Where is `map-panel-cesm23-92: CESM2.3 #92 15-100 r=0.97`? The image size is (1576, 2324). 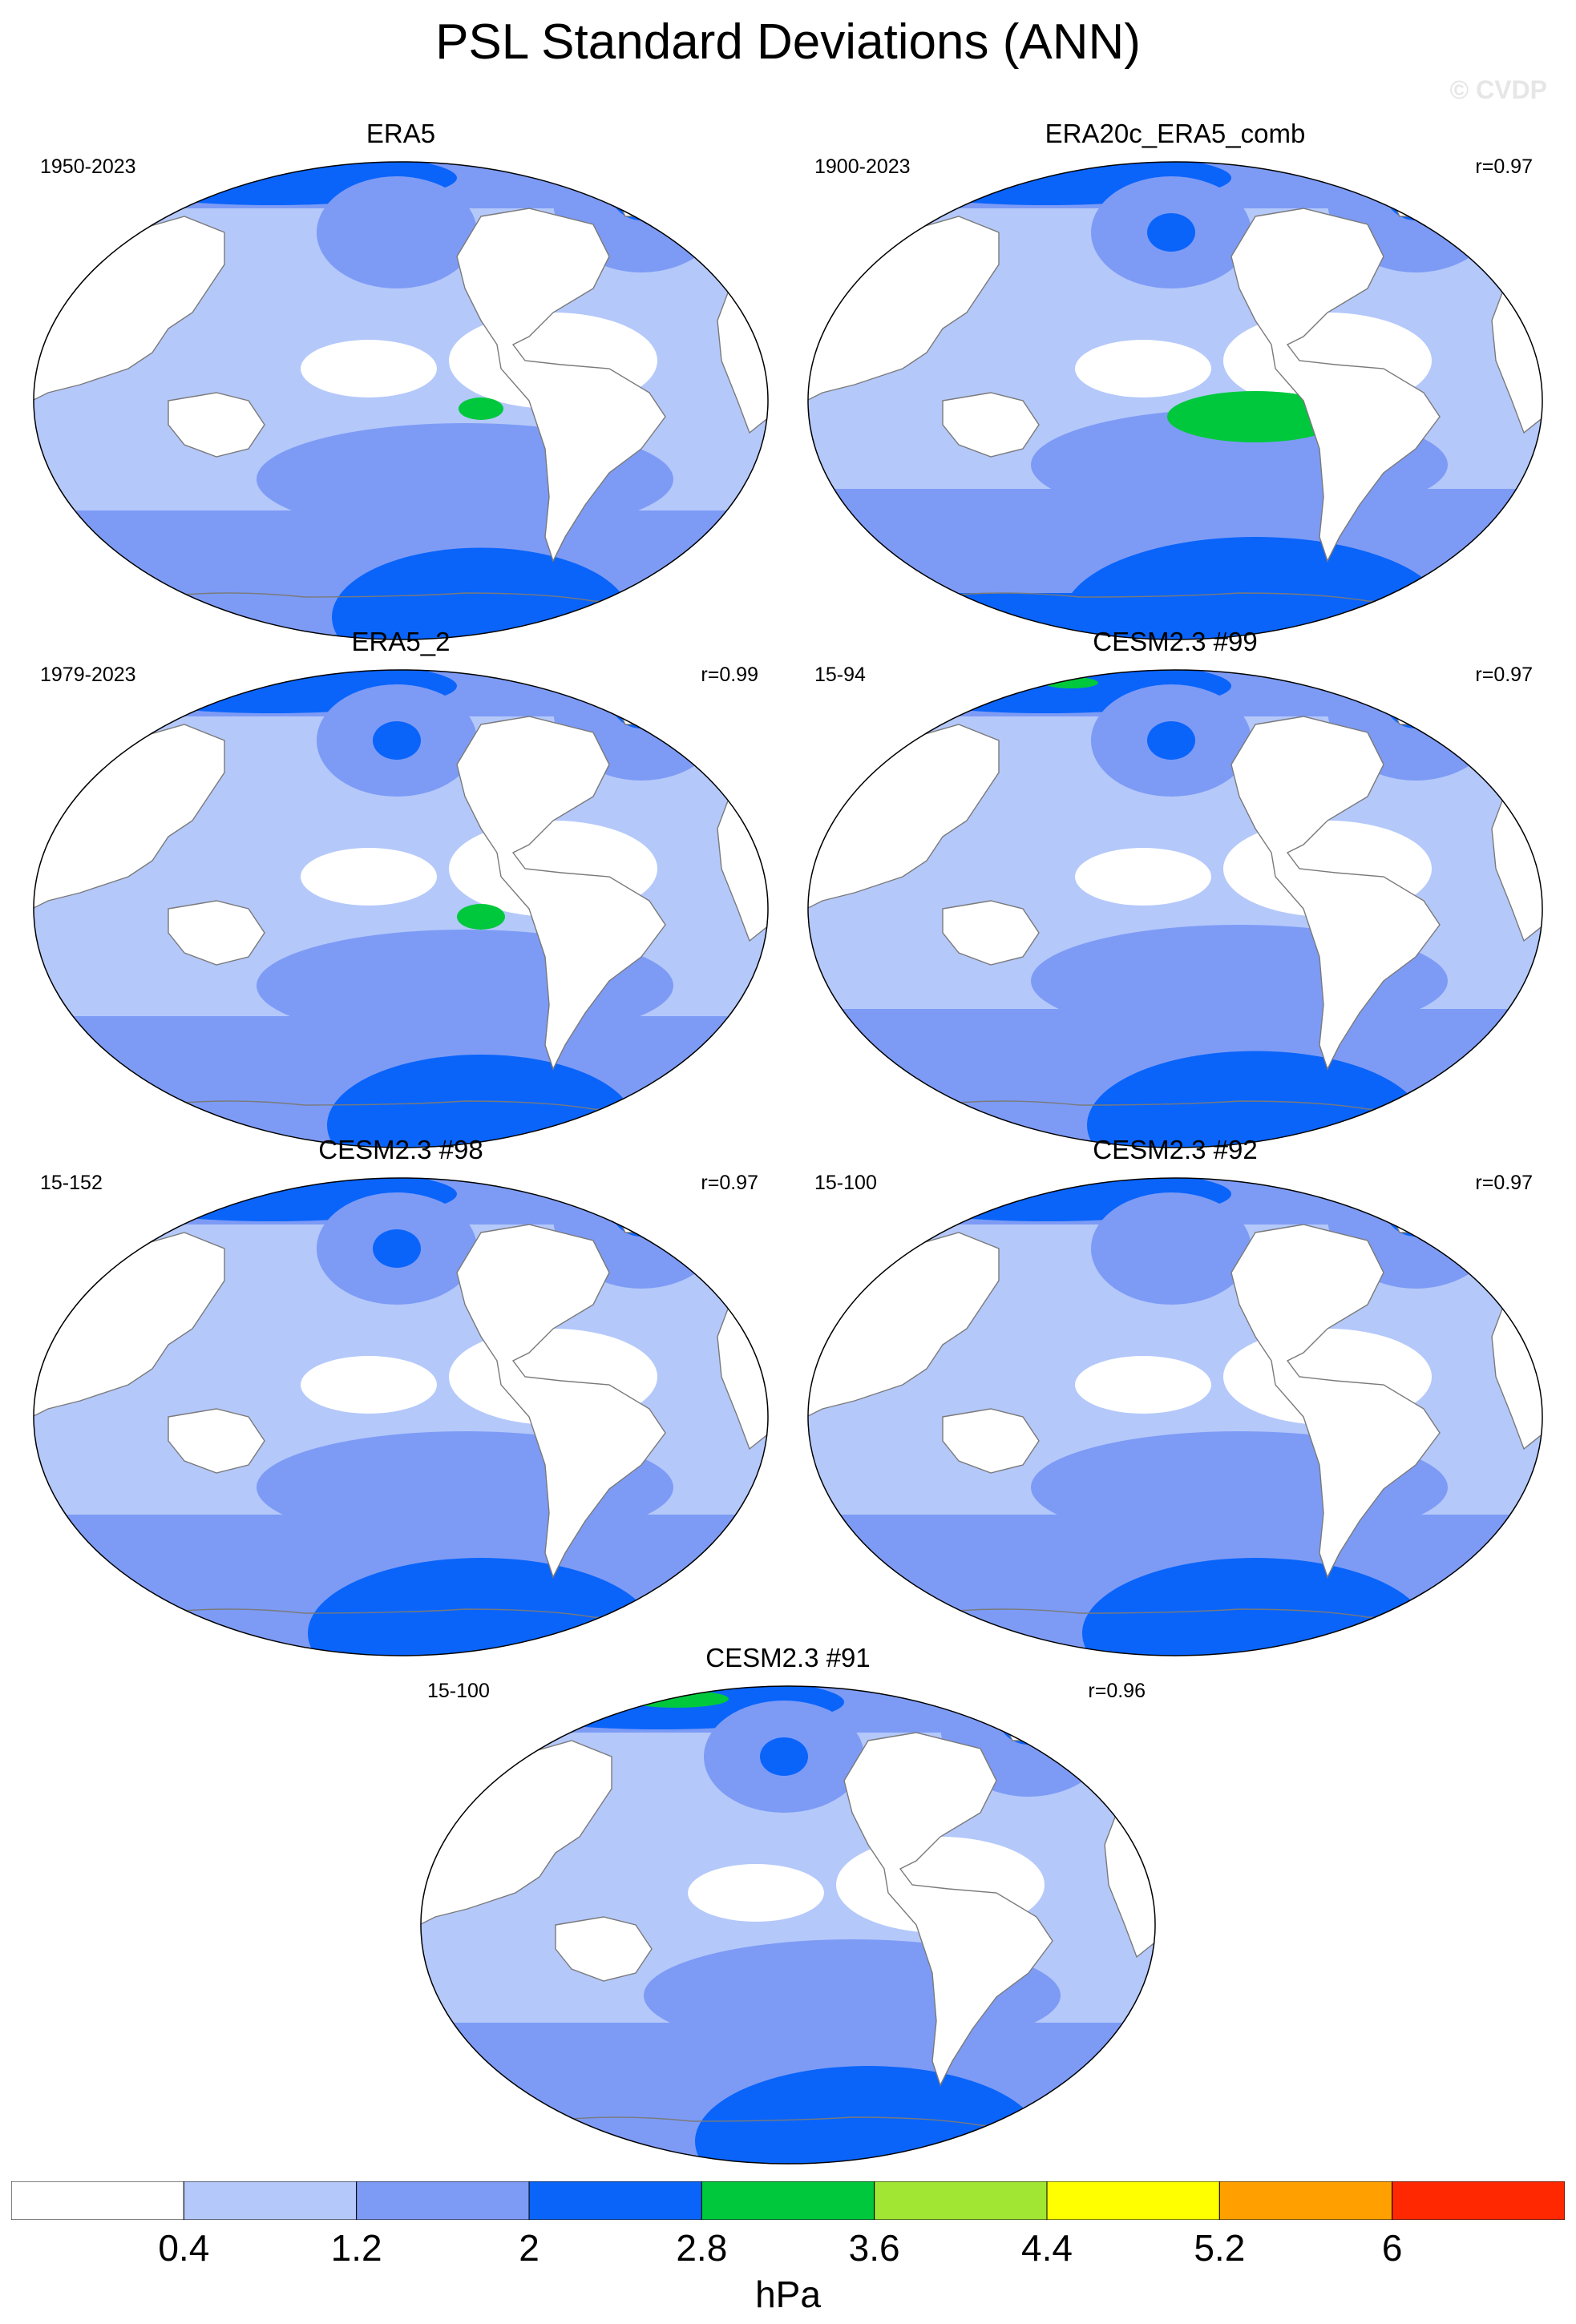 map-panel-cesm23-92: CESM2.3 #92 15-100 r=0.97 is located at coordinates (1175, 1400).